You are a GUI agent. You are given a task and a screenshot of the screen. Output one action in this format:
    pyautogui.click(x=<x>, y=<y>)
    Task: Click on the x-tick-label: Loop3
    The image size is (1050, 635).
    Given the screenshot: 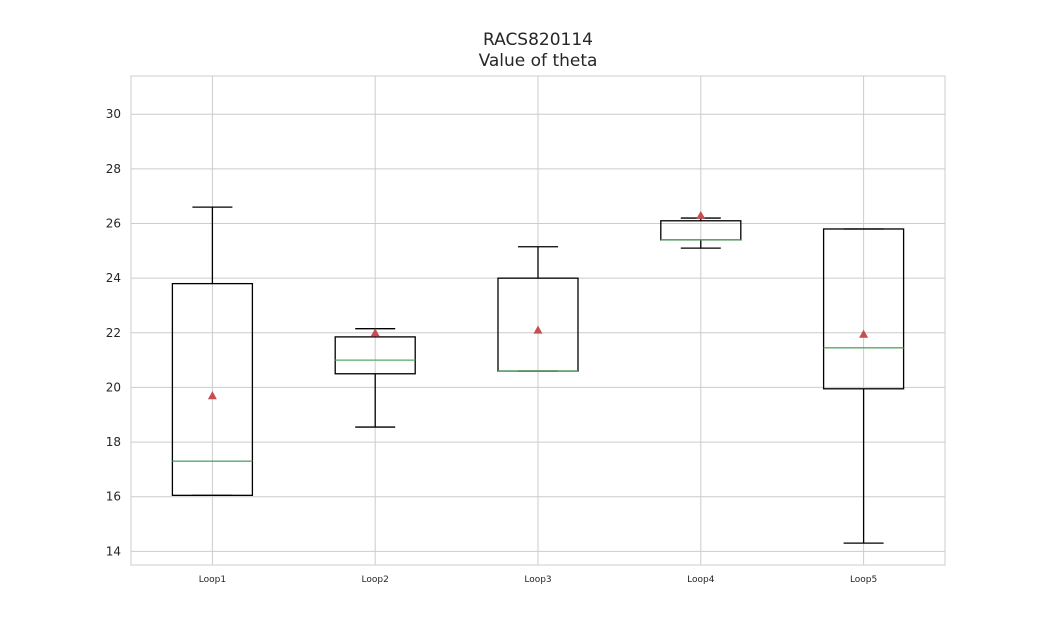 What is the action you would take?
    pyautogui.click(x=537, y=580)
    